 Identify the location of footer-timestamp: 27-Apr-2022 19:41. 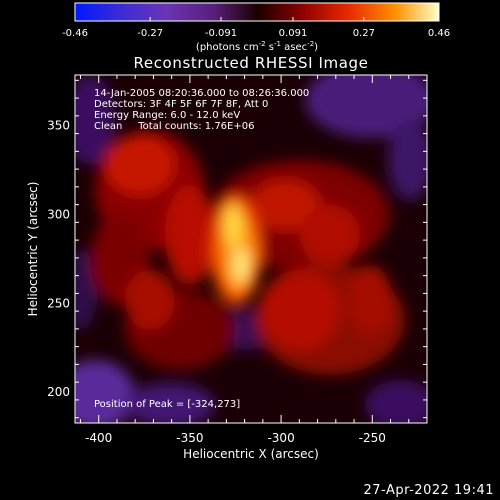
(428, 490).